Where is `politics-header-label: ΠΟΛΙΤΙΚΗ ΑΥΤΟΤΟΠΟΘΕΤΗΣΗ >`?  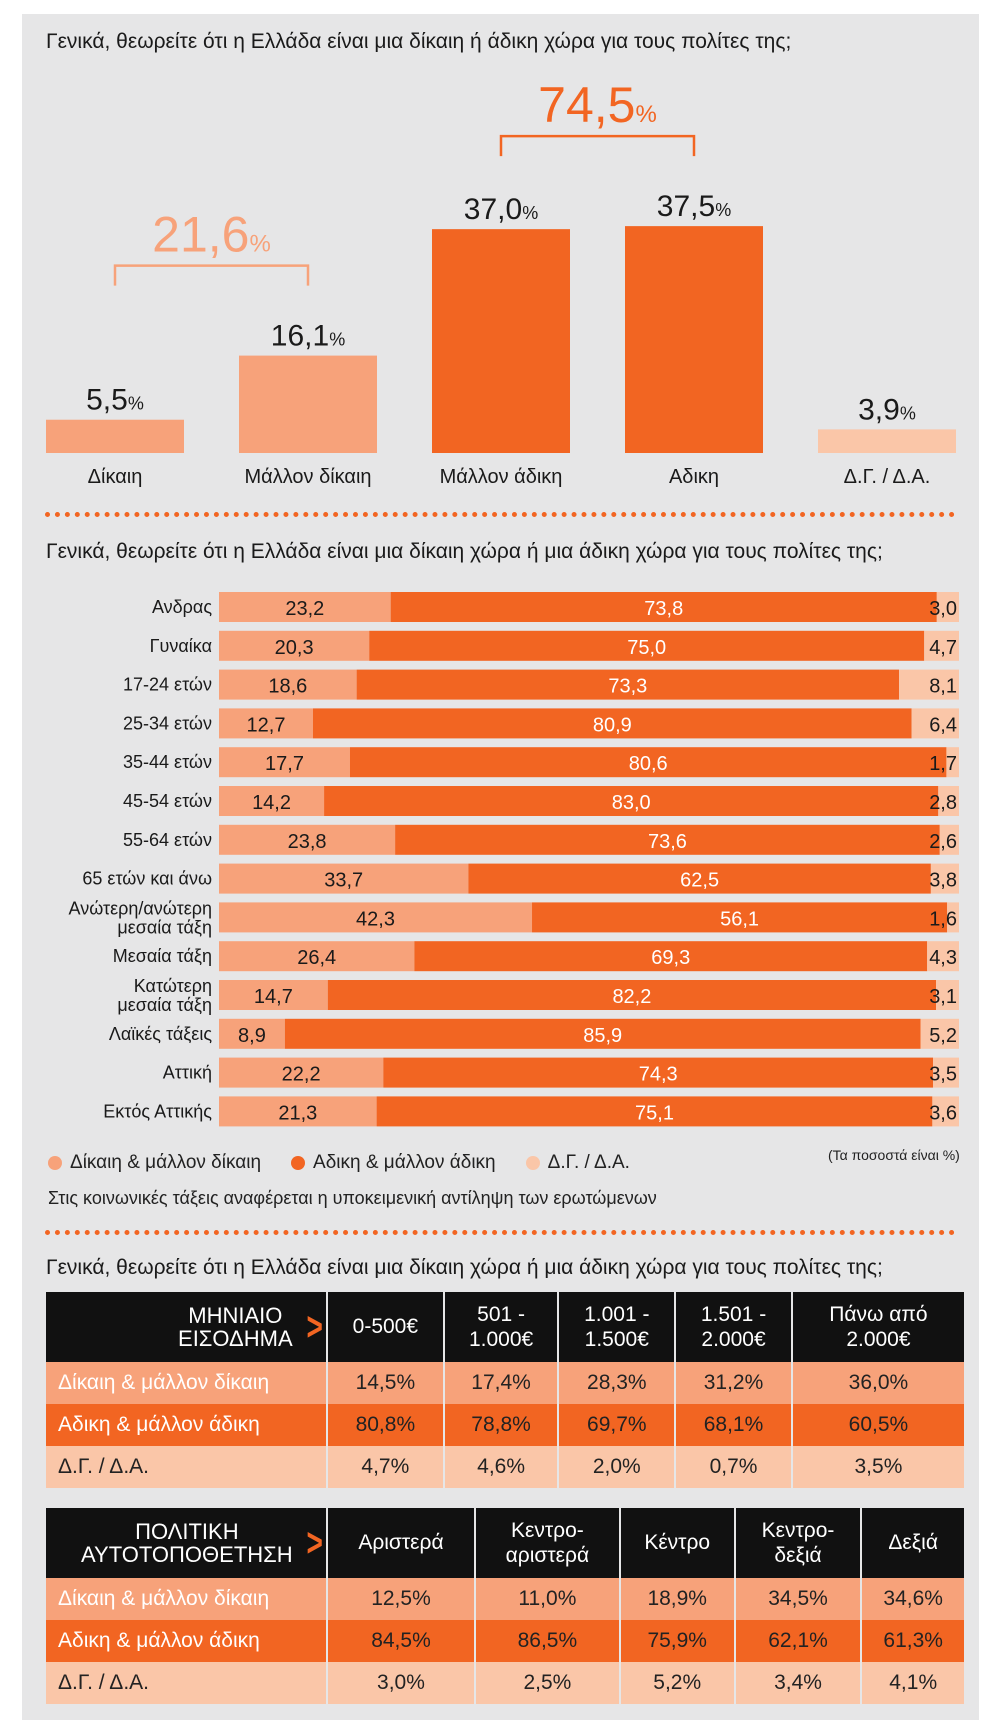 politics-header-label: ΠΟΛΙΤΙΚΗ ΑΥΤΟΤΟΠΟΘΕΤΗΣΗ > is located at coordinates (186, 1543).